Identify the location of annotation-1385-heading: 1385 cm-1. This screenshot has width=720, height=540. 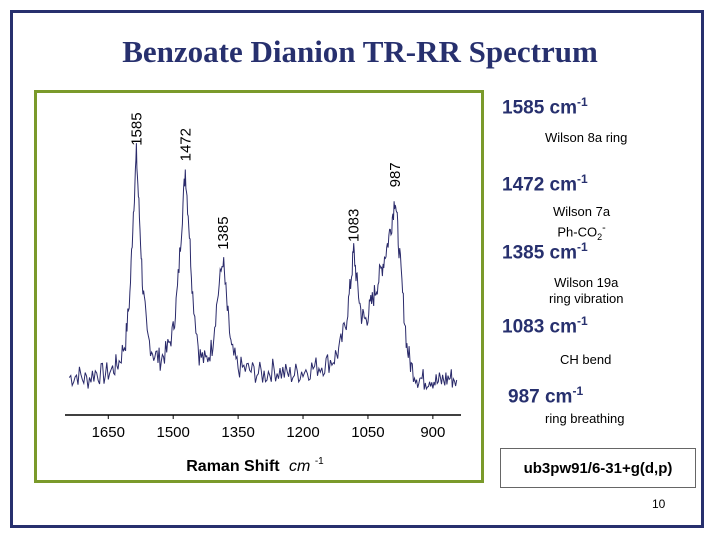
(545, 252).